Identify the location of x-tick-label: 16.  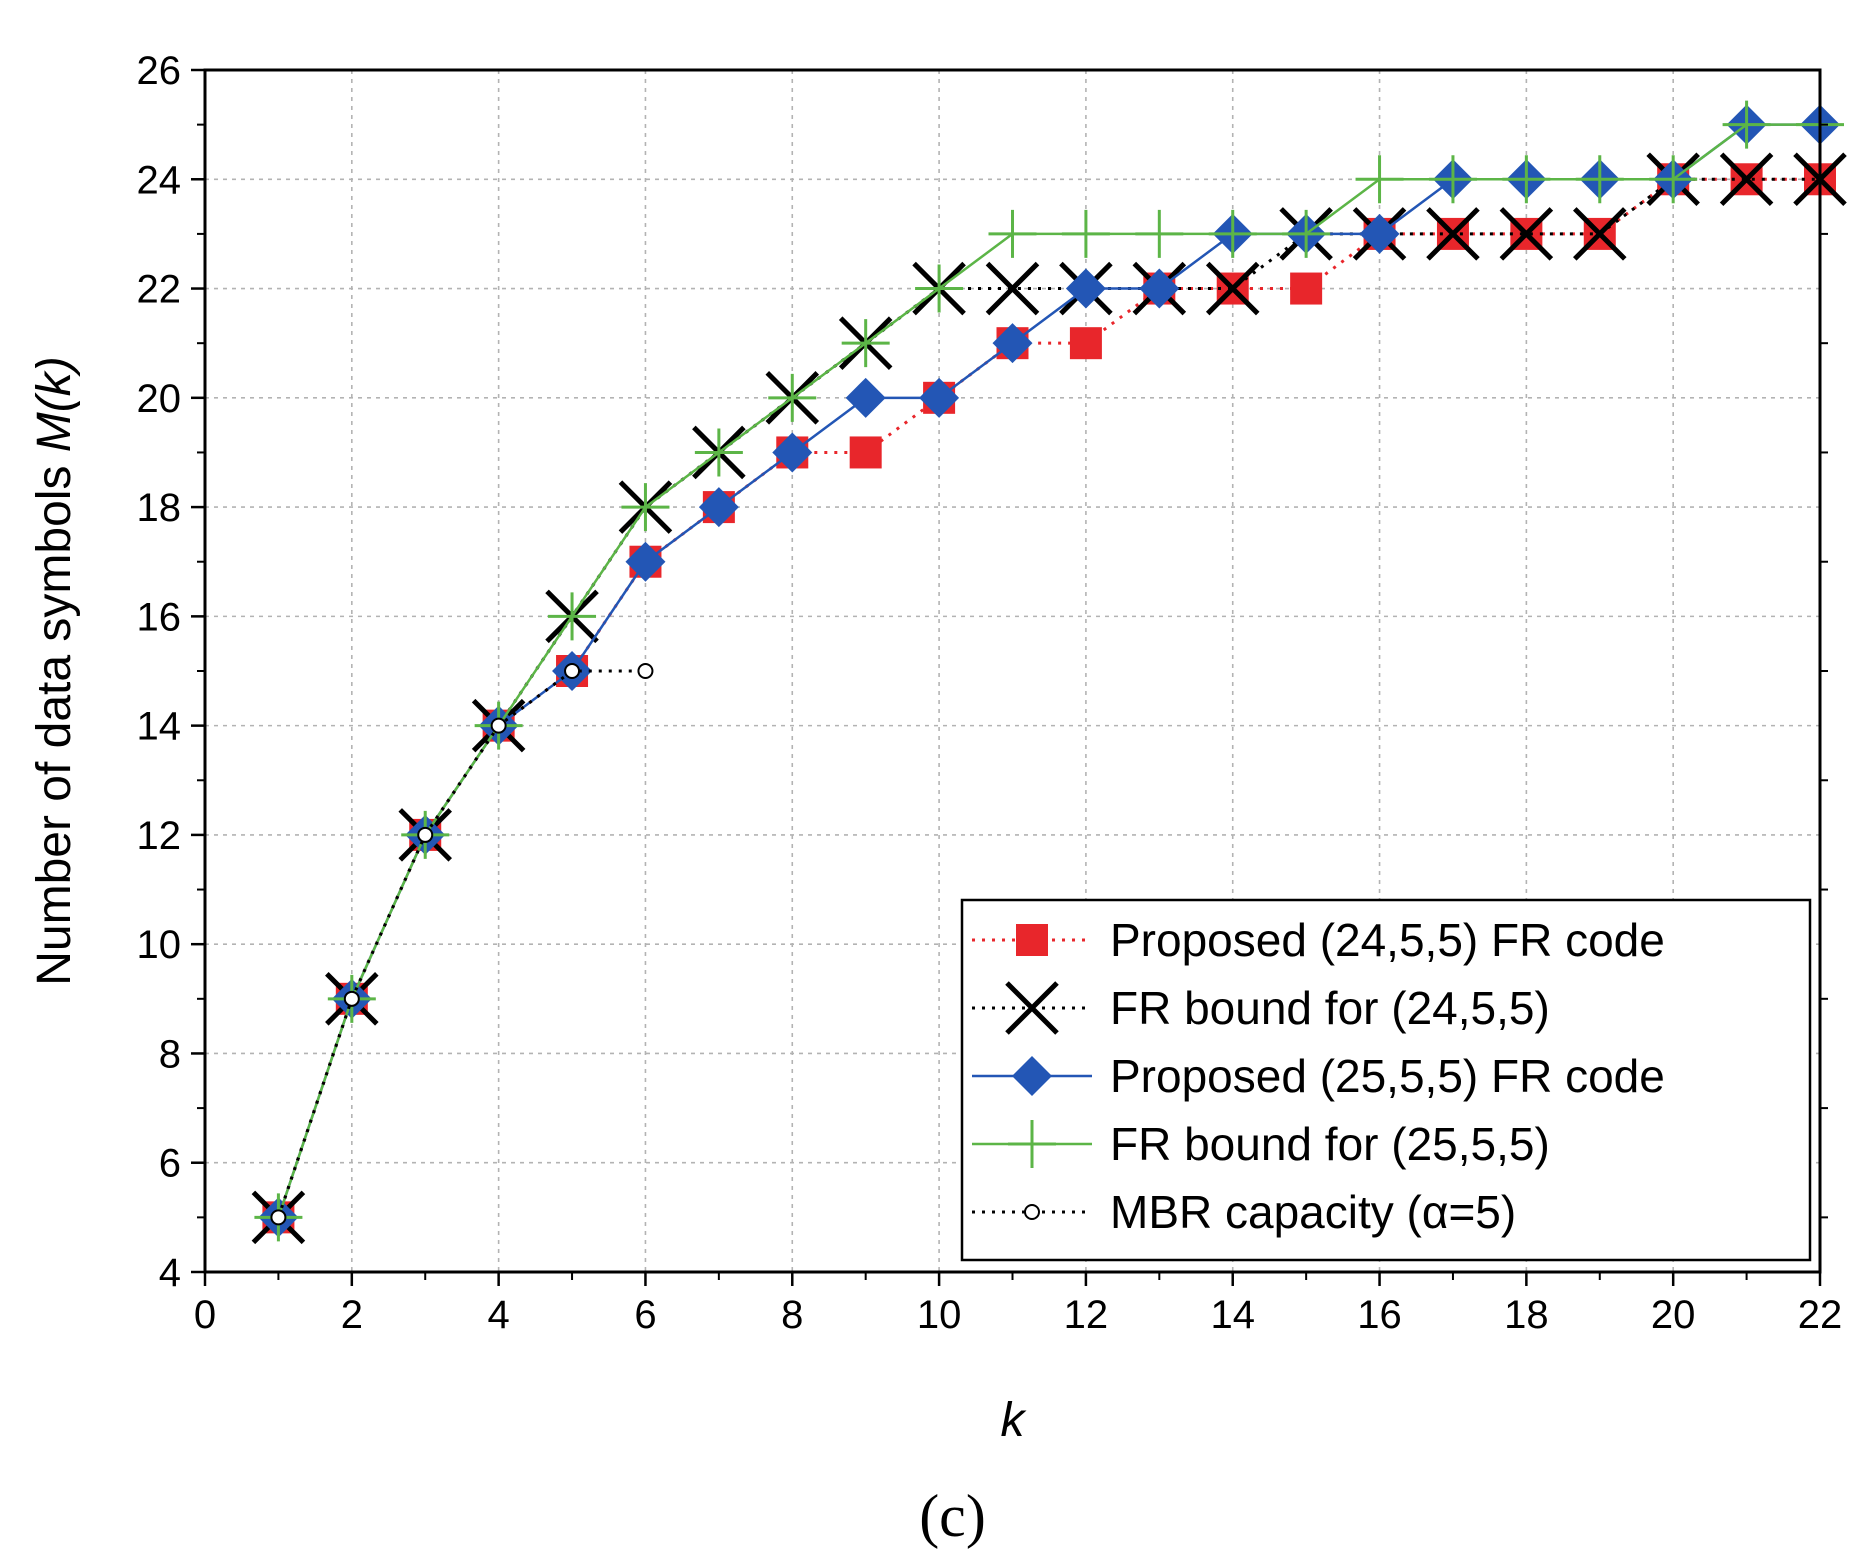
(1379, 1315).